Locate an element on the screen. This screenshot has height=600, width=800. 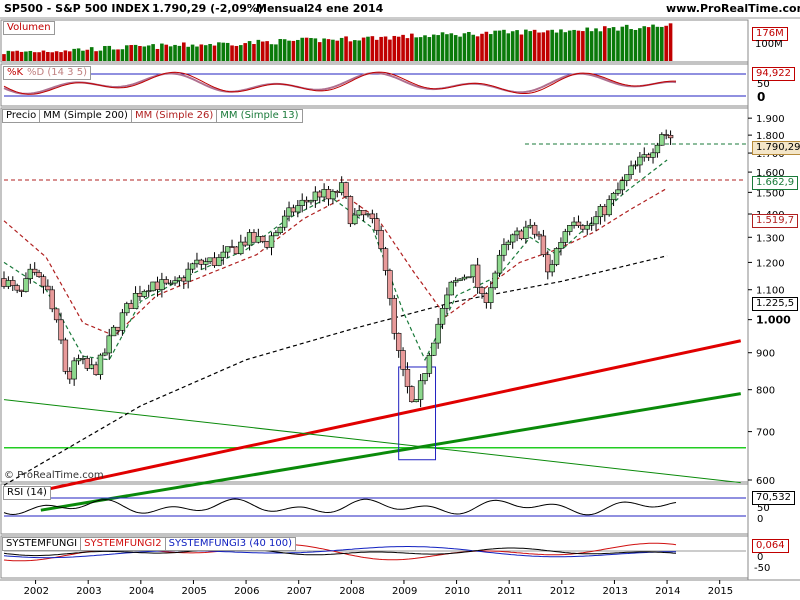
y-tick-label: 1.000 is located at coordinates (773, 320).